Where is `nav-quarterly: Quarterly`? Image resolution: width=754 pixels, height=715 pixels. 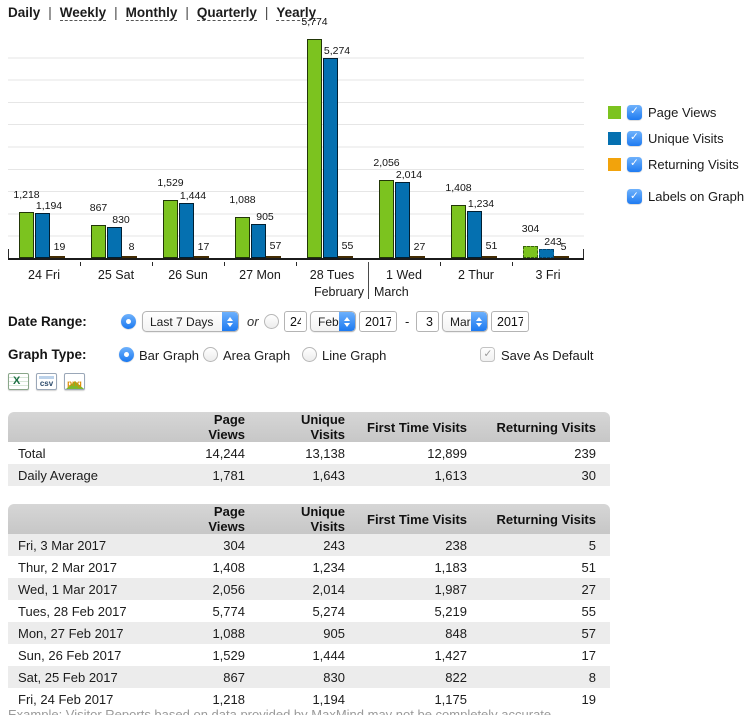
nav-quarterly: Quarterly is located at coordinates (226, 13).